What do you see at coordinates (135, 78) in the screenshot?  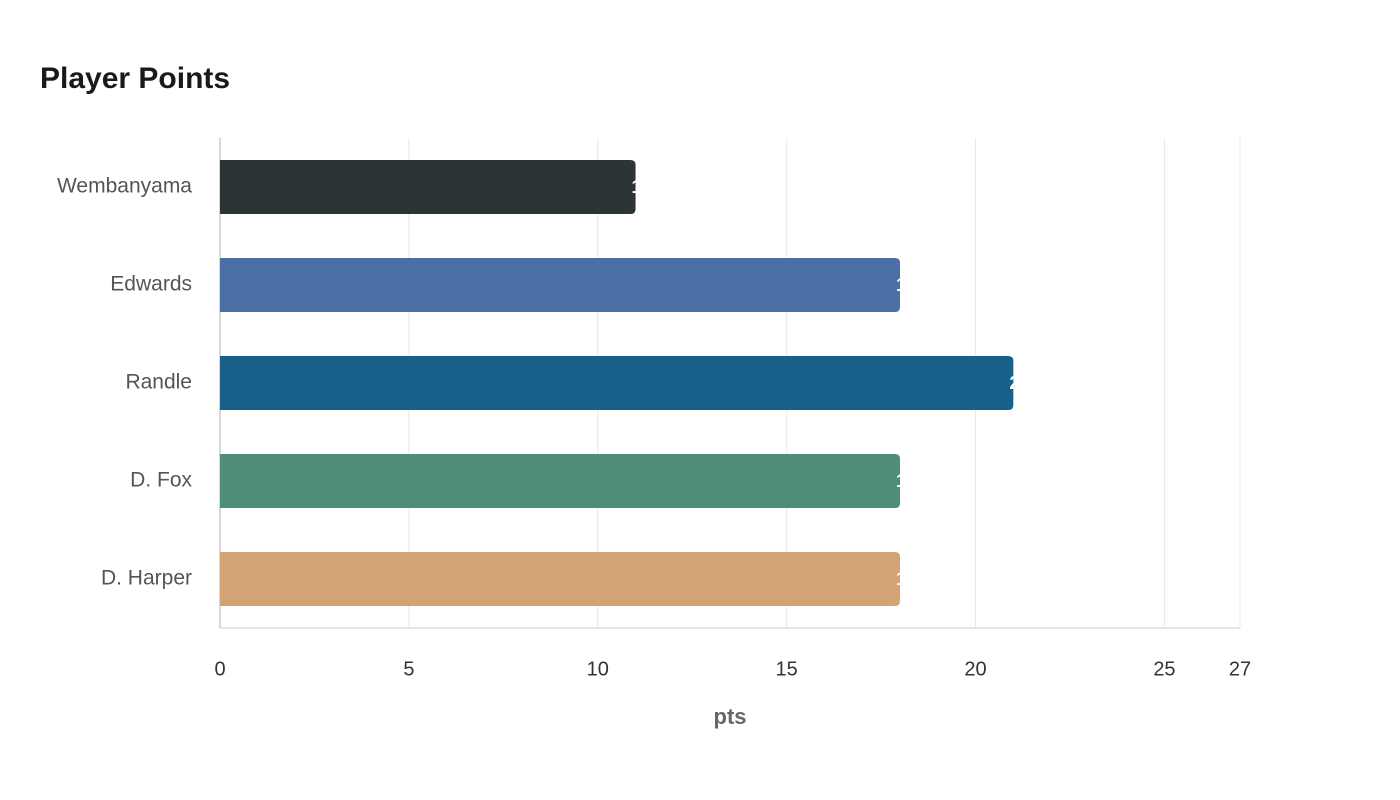 I see `chart-title: Player Points` at bounding box center [135, 78].